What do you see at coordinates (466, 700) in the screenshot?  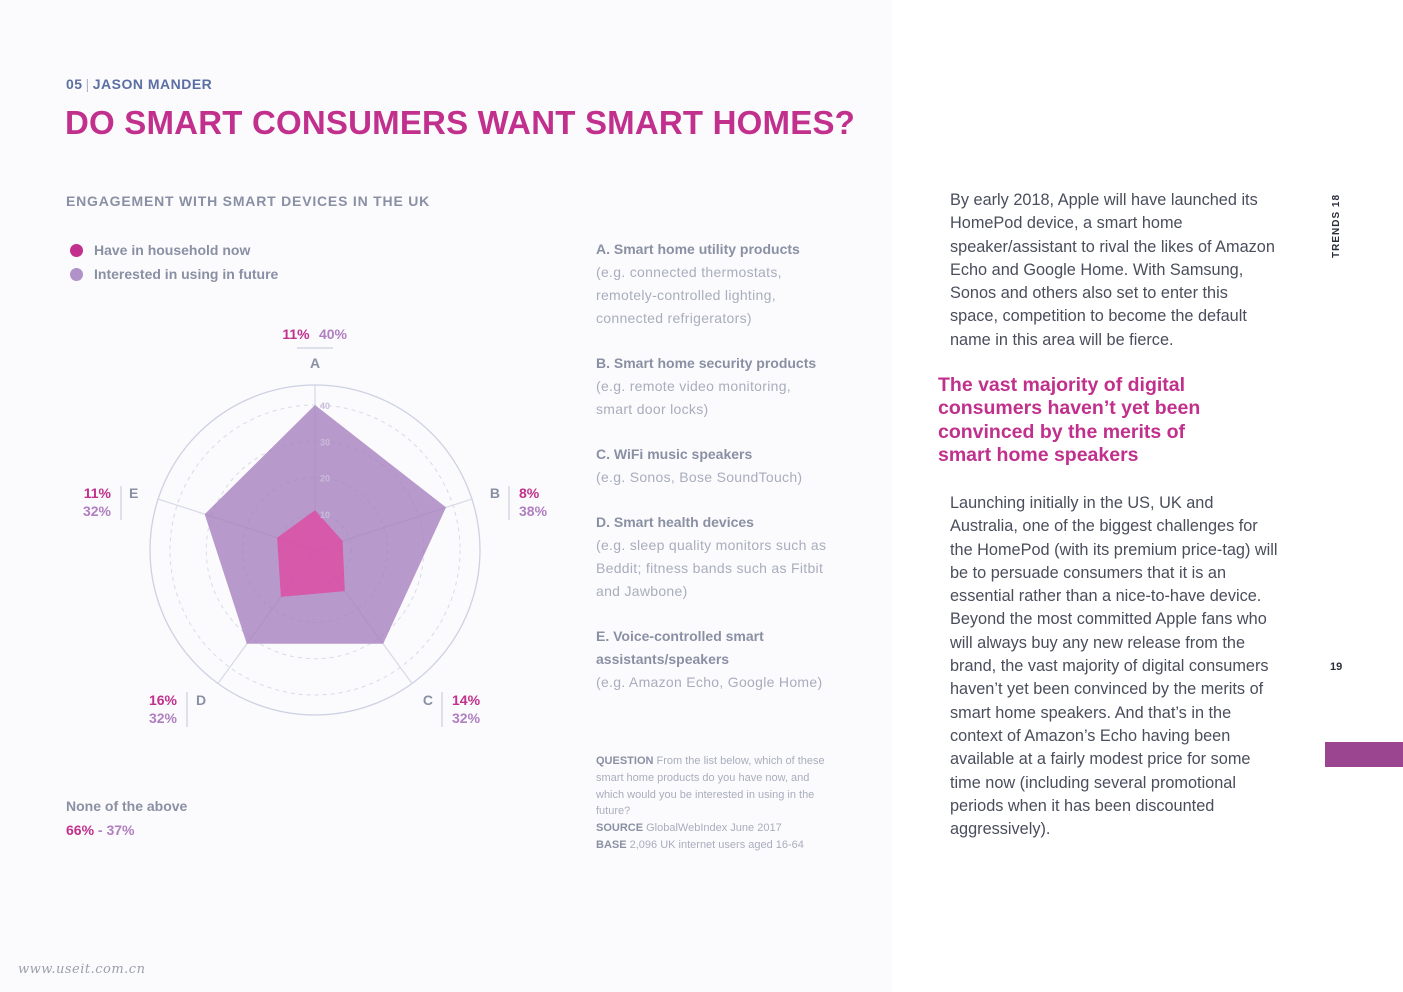 I see `value-label-c-now: 14%` at bounding box center [466, 700].